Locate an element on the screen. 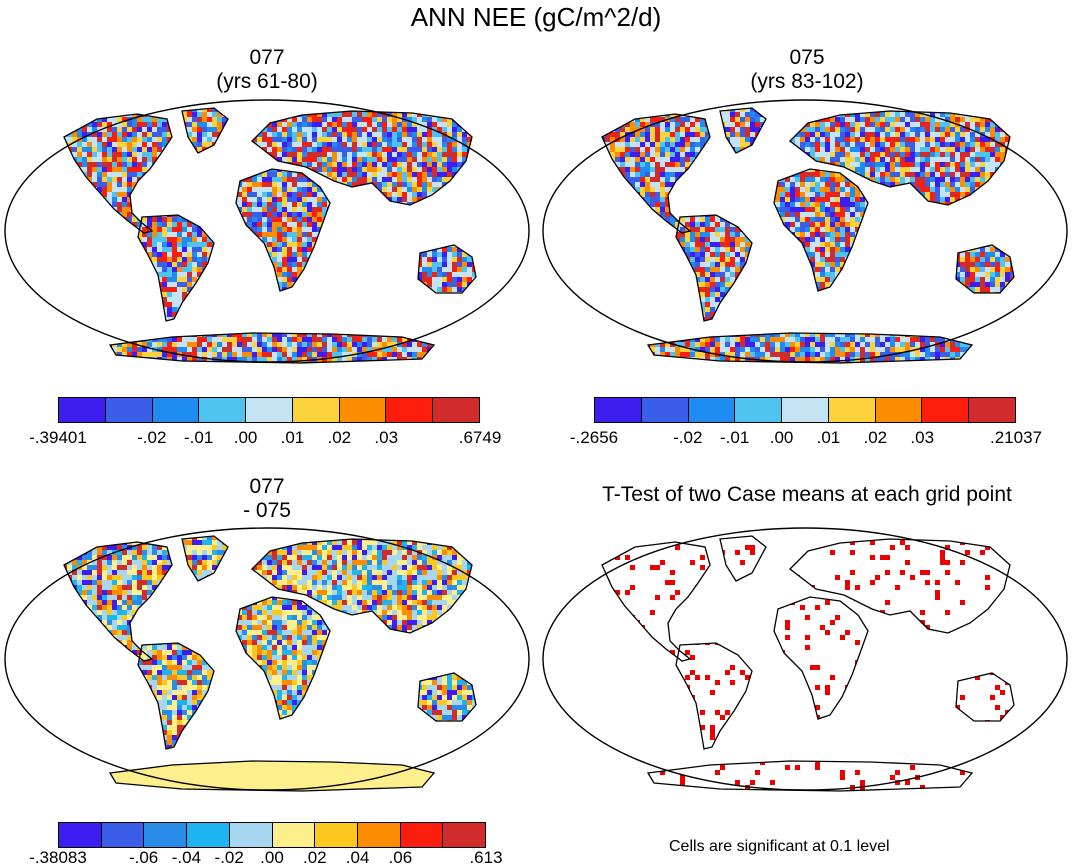  colorbar-label: -.2656 is located at coordinates (594, 437).